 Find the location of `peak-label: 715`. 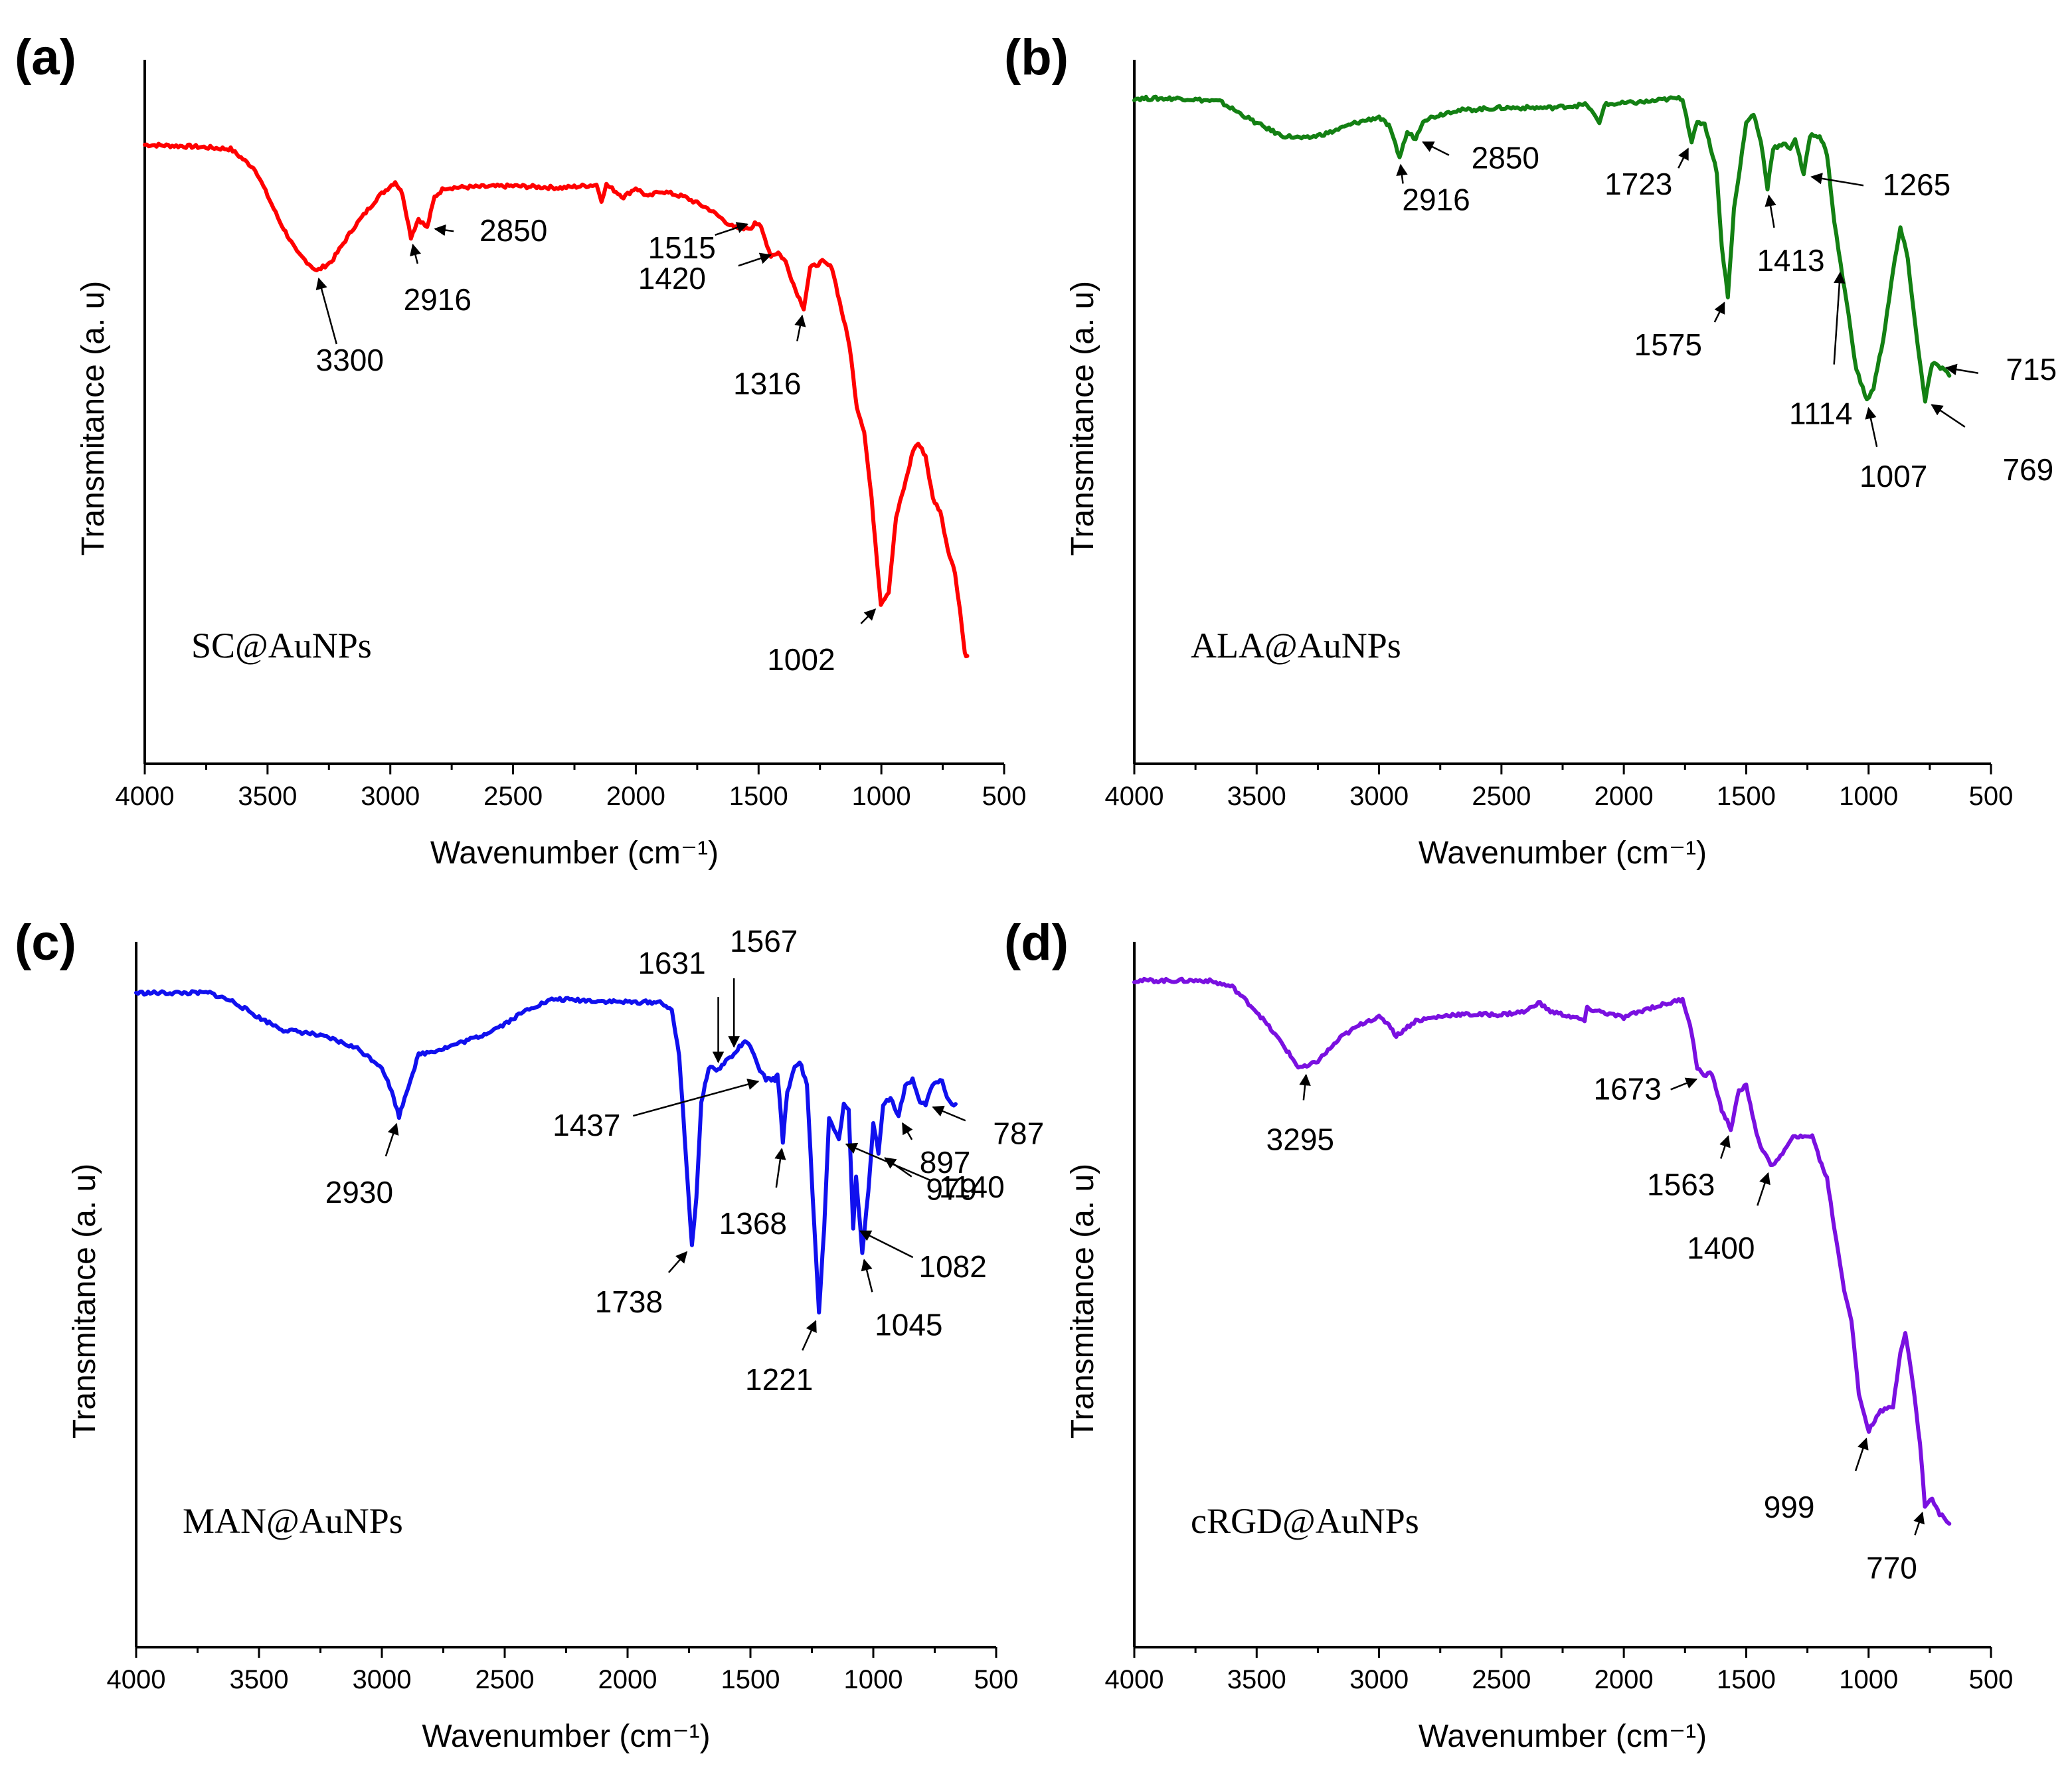

peak-label: 715 is located at coordinates (2031, 369).